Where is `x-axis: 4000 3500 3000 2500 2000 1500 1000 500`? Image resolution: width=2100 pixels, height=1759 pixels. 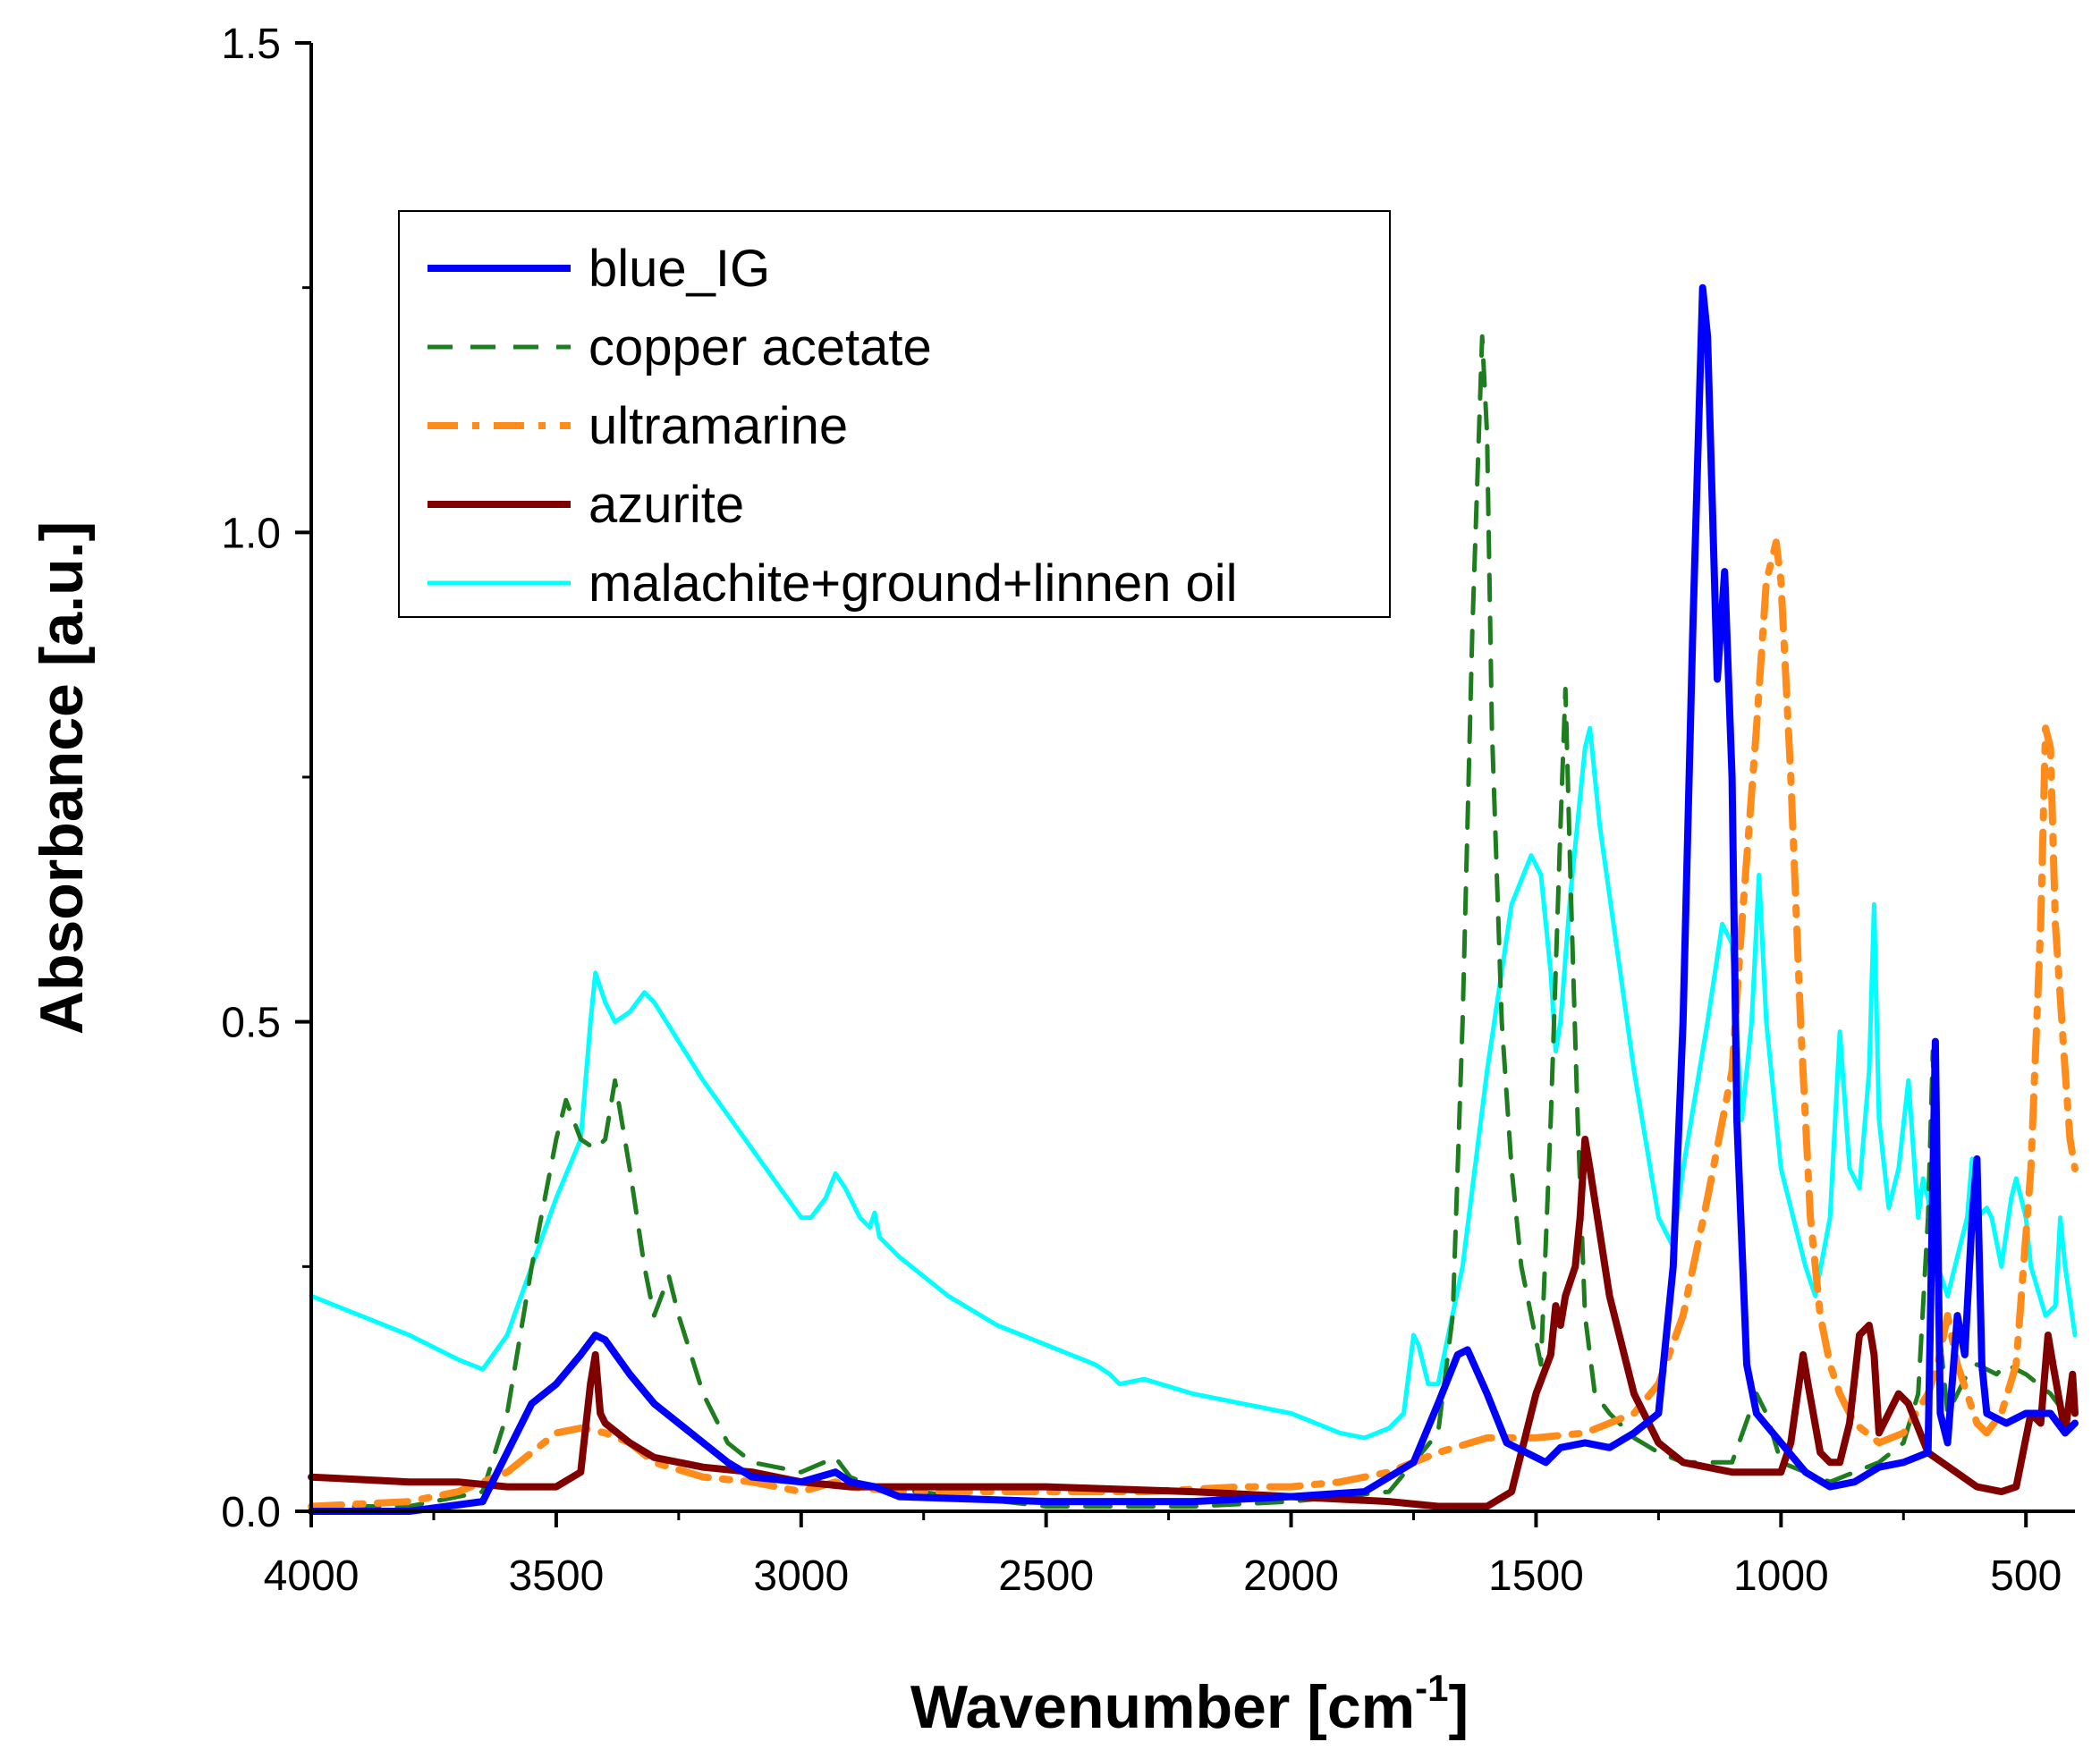
x-axis: 4000 3500 3000 2500 2000 1500 1000 500 is located at coordinates (1169, 1555).